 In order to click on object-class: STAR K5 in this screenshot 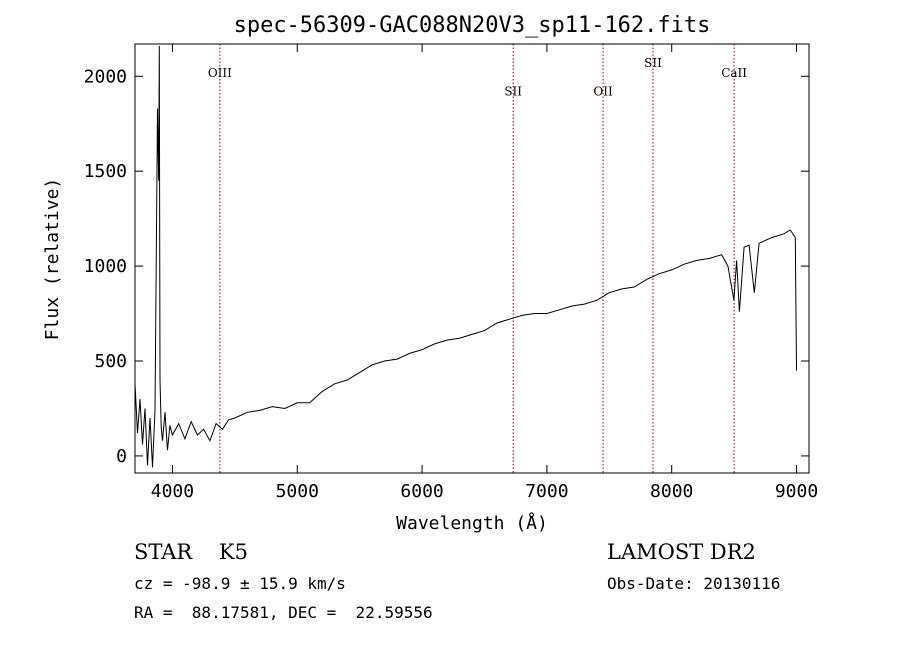, I will do `click(191, 552)`.